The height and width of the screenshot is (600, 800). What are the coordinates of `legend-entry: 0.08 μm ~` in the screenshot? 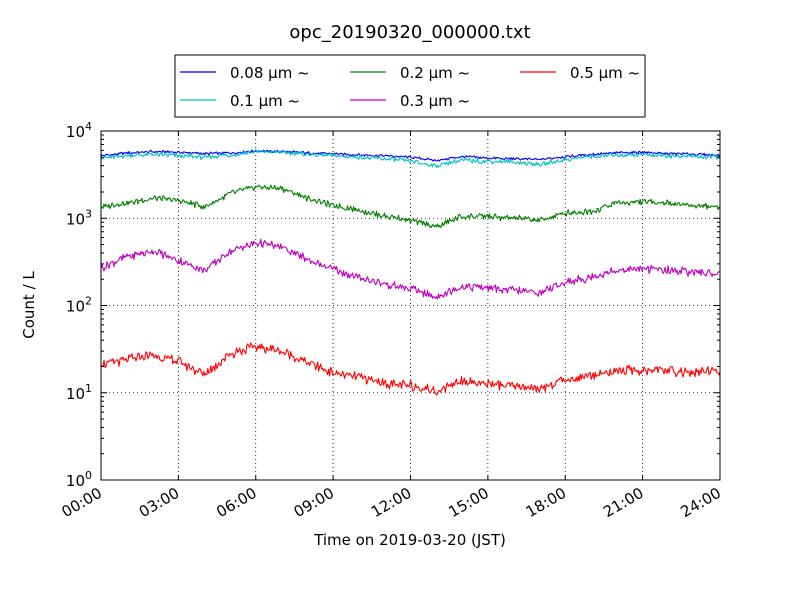 It's located at (245, 73).